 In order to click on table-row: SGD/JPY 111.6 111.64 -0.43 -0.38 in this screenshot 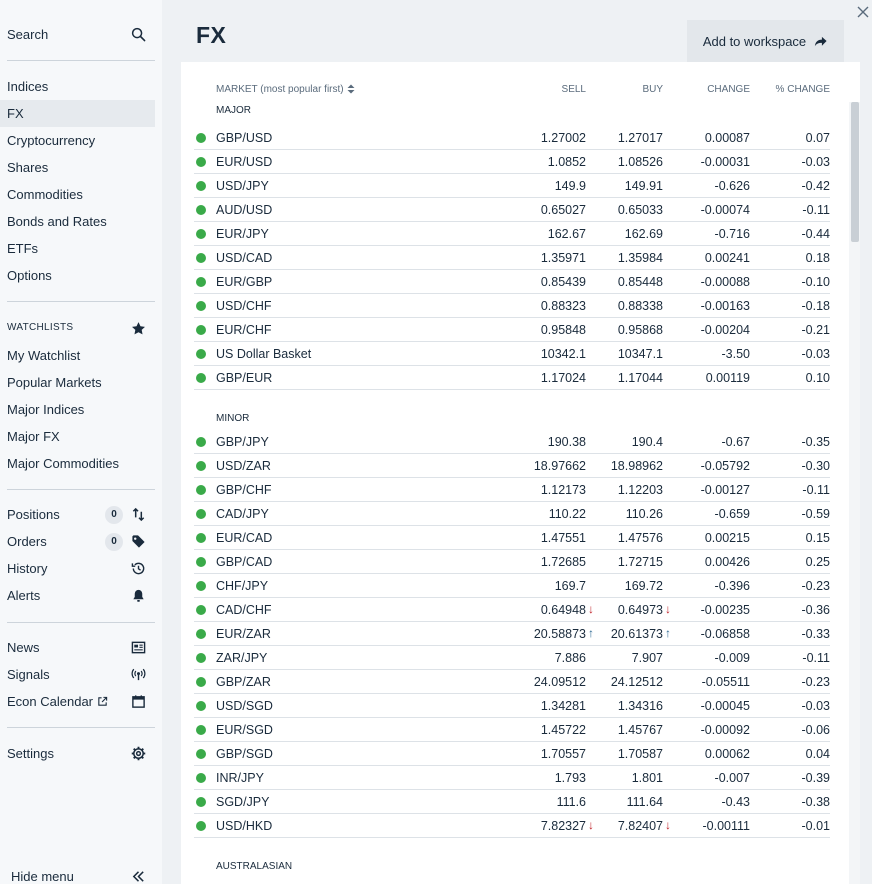, I will do `click(512, 802)`.